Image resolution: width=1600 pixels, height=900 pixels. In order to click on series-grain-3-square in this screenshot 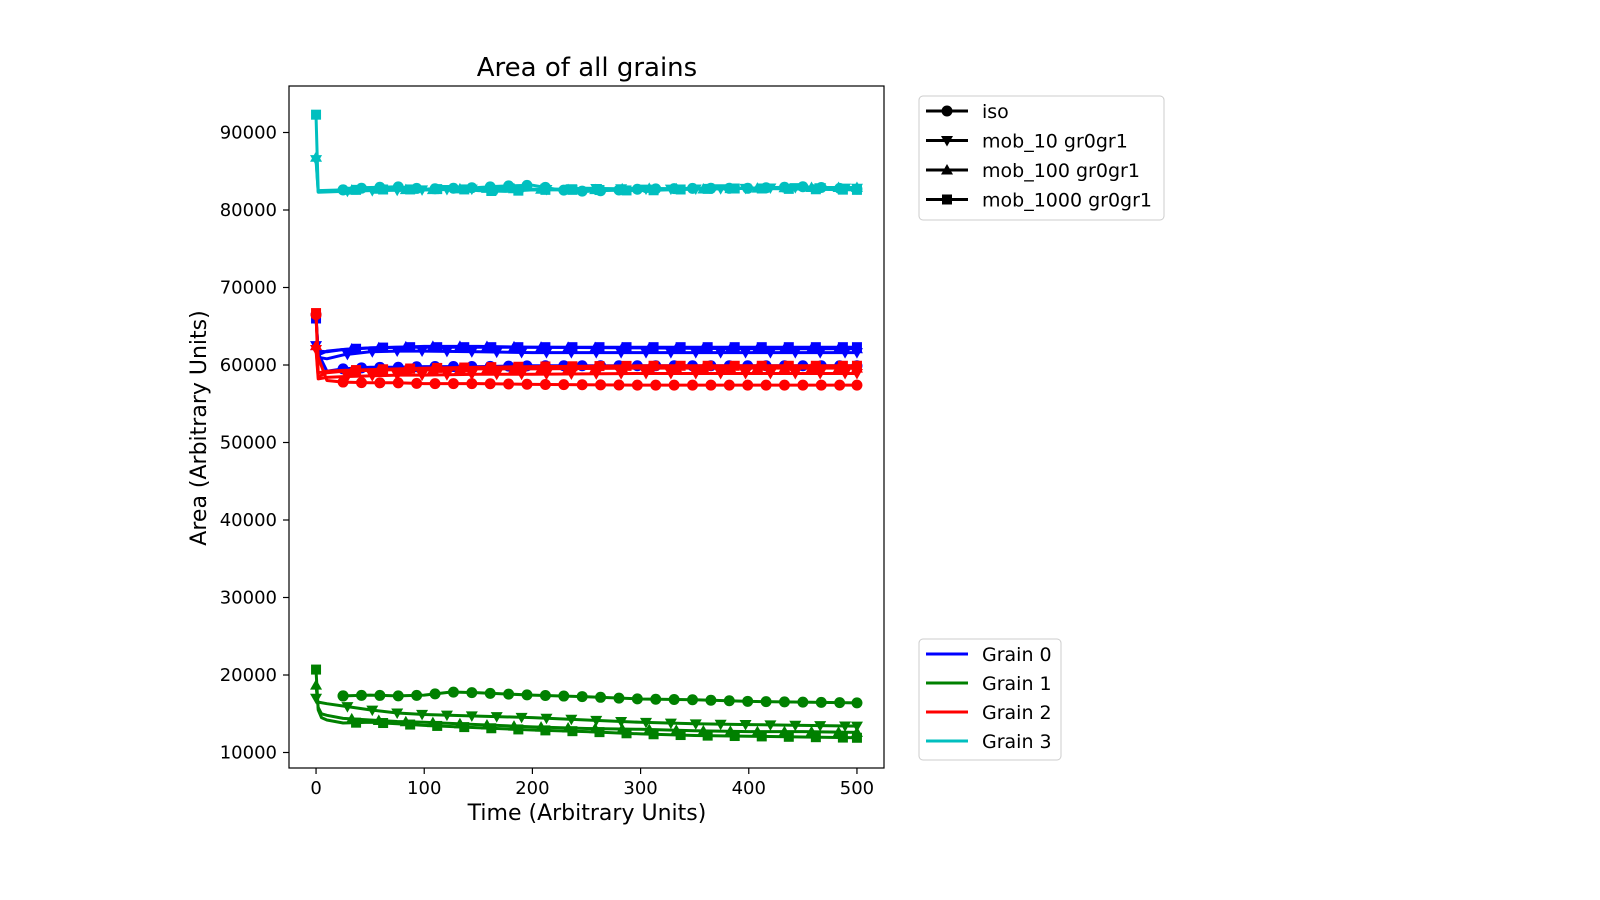, I will do `click(586, 152)`.